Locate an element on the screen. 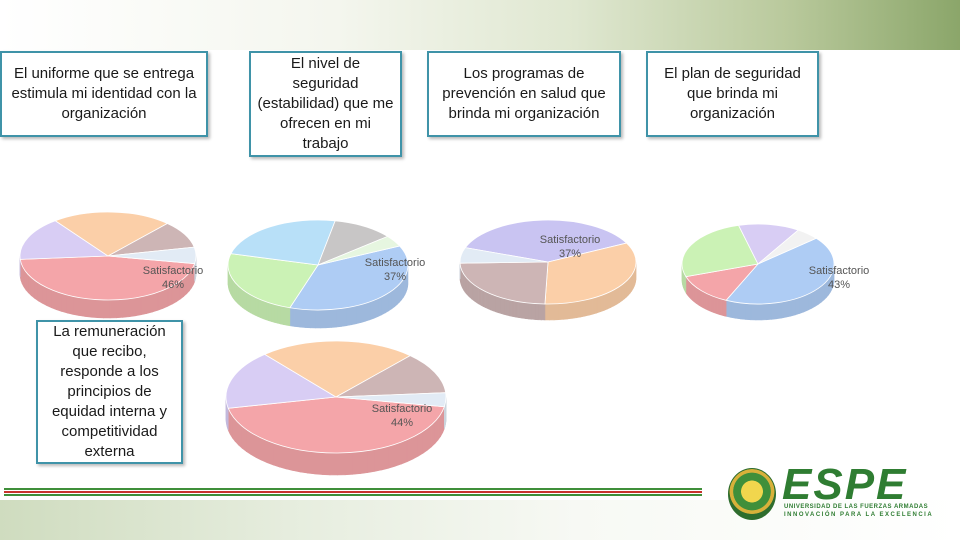 This screenshot has width=960, height=540. footer-stripe-red is located at coordinates (353, 492).